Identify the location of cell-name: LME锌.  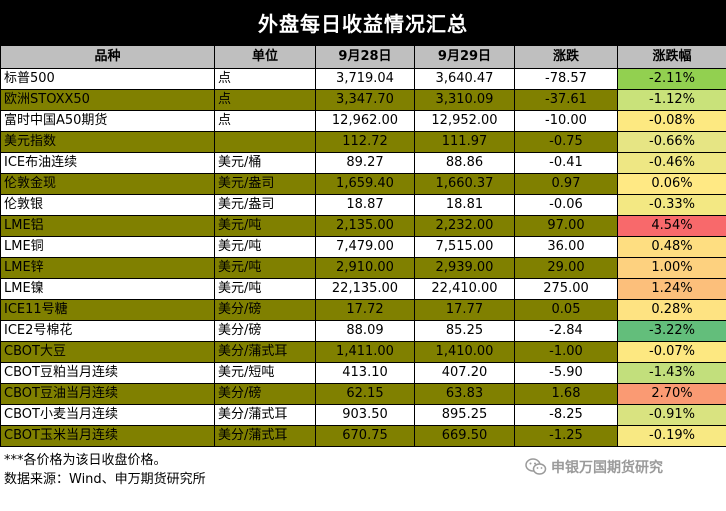
(107, 268).